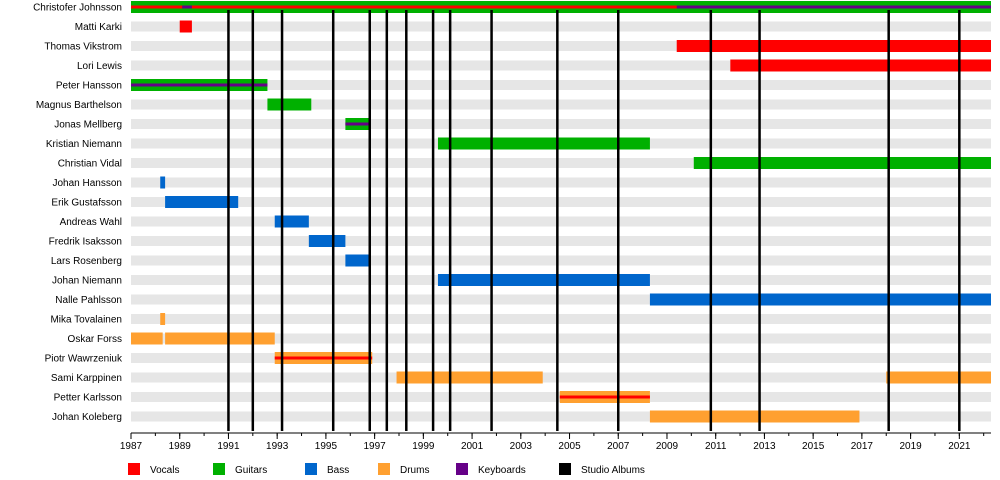  Describe the element at coordinates (84, 144) in the screenshot. I see `member-label: Kristian Niemann` at that location.